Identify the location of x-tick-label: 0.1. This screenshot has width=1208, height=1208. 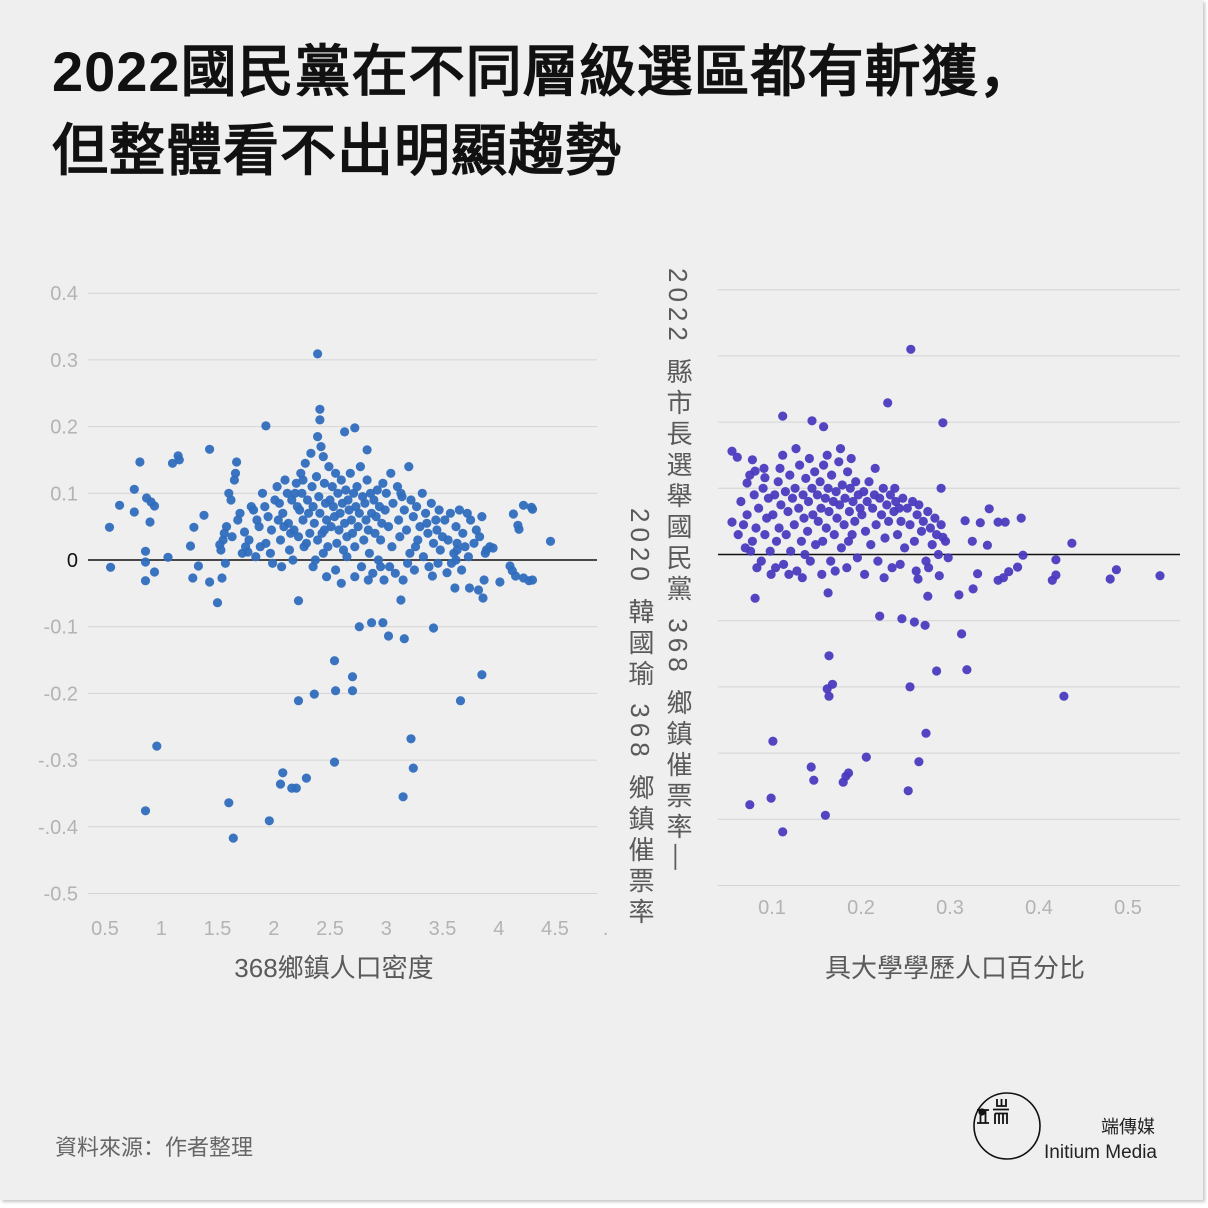
(772, 908).